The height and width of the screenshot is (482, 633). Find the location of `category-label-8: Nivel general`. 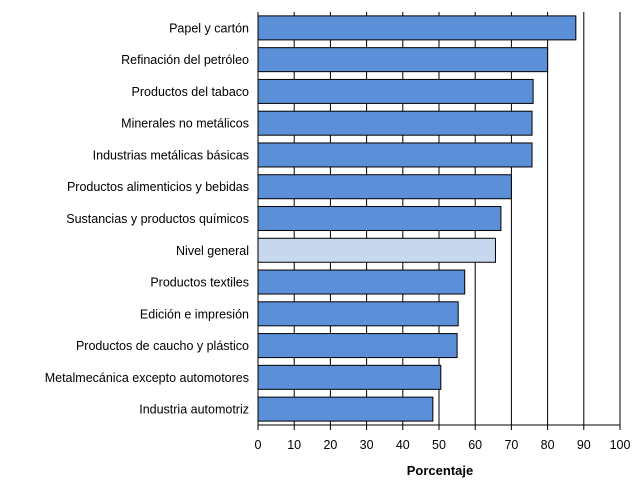

category-label-8: Nivel general is located at coordinates (212, 251).